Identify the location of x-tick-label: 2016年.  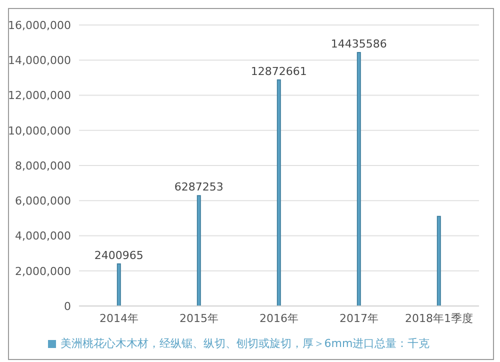
(279, 318).